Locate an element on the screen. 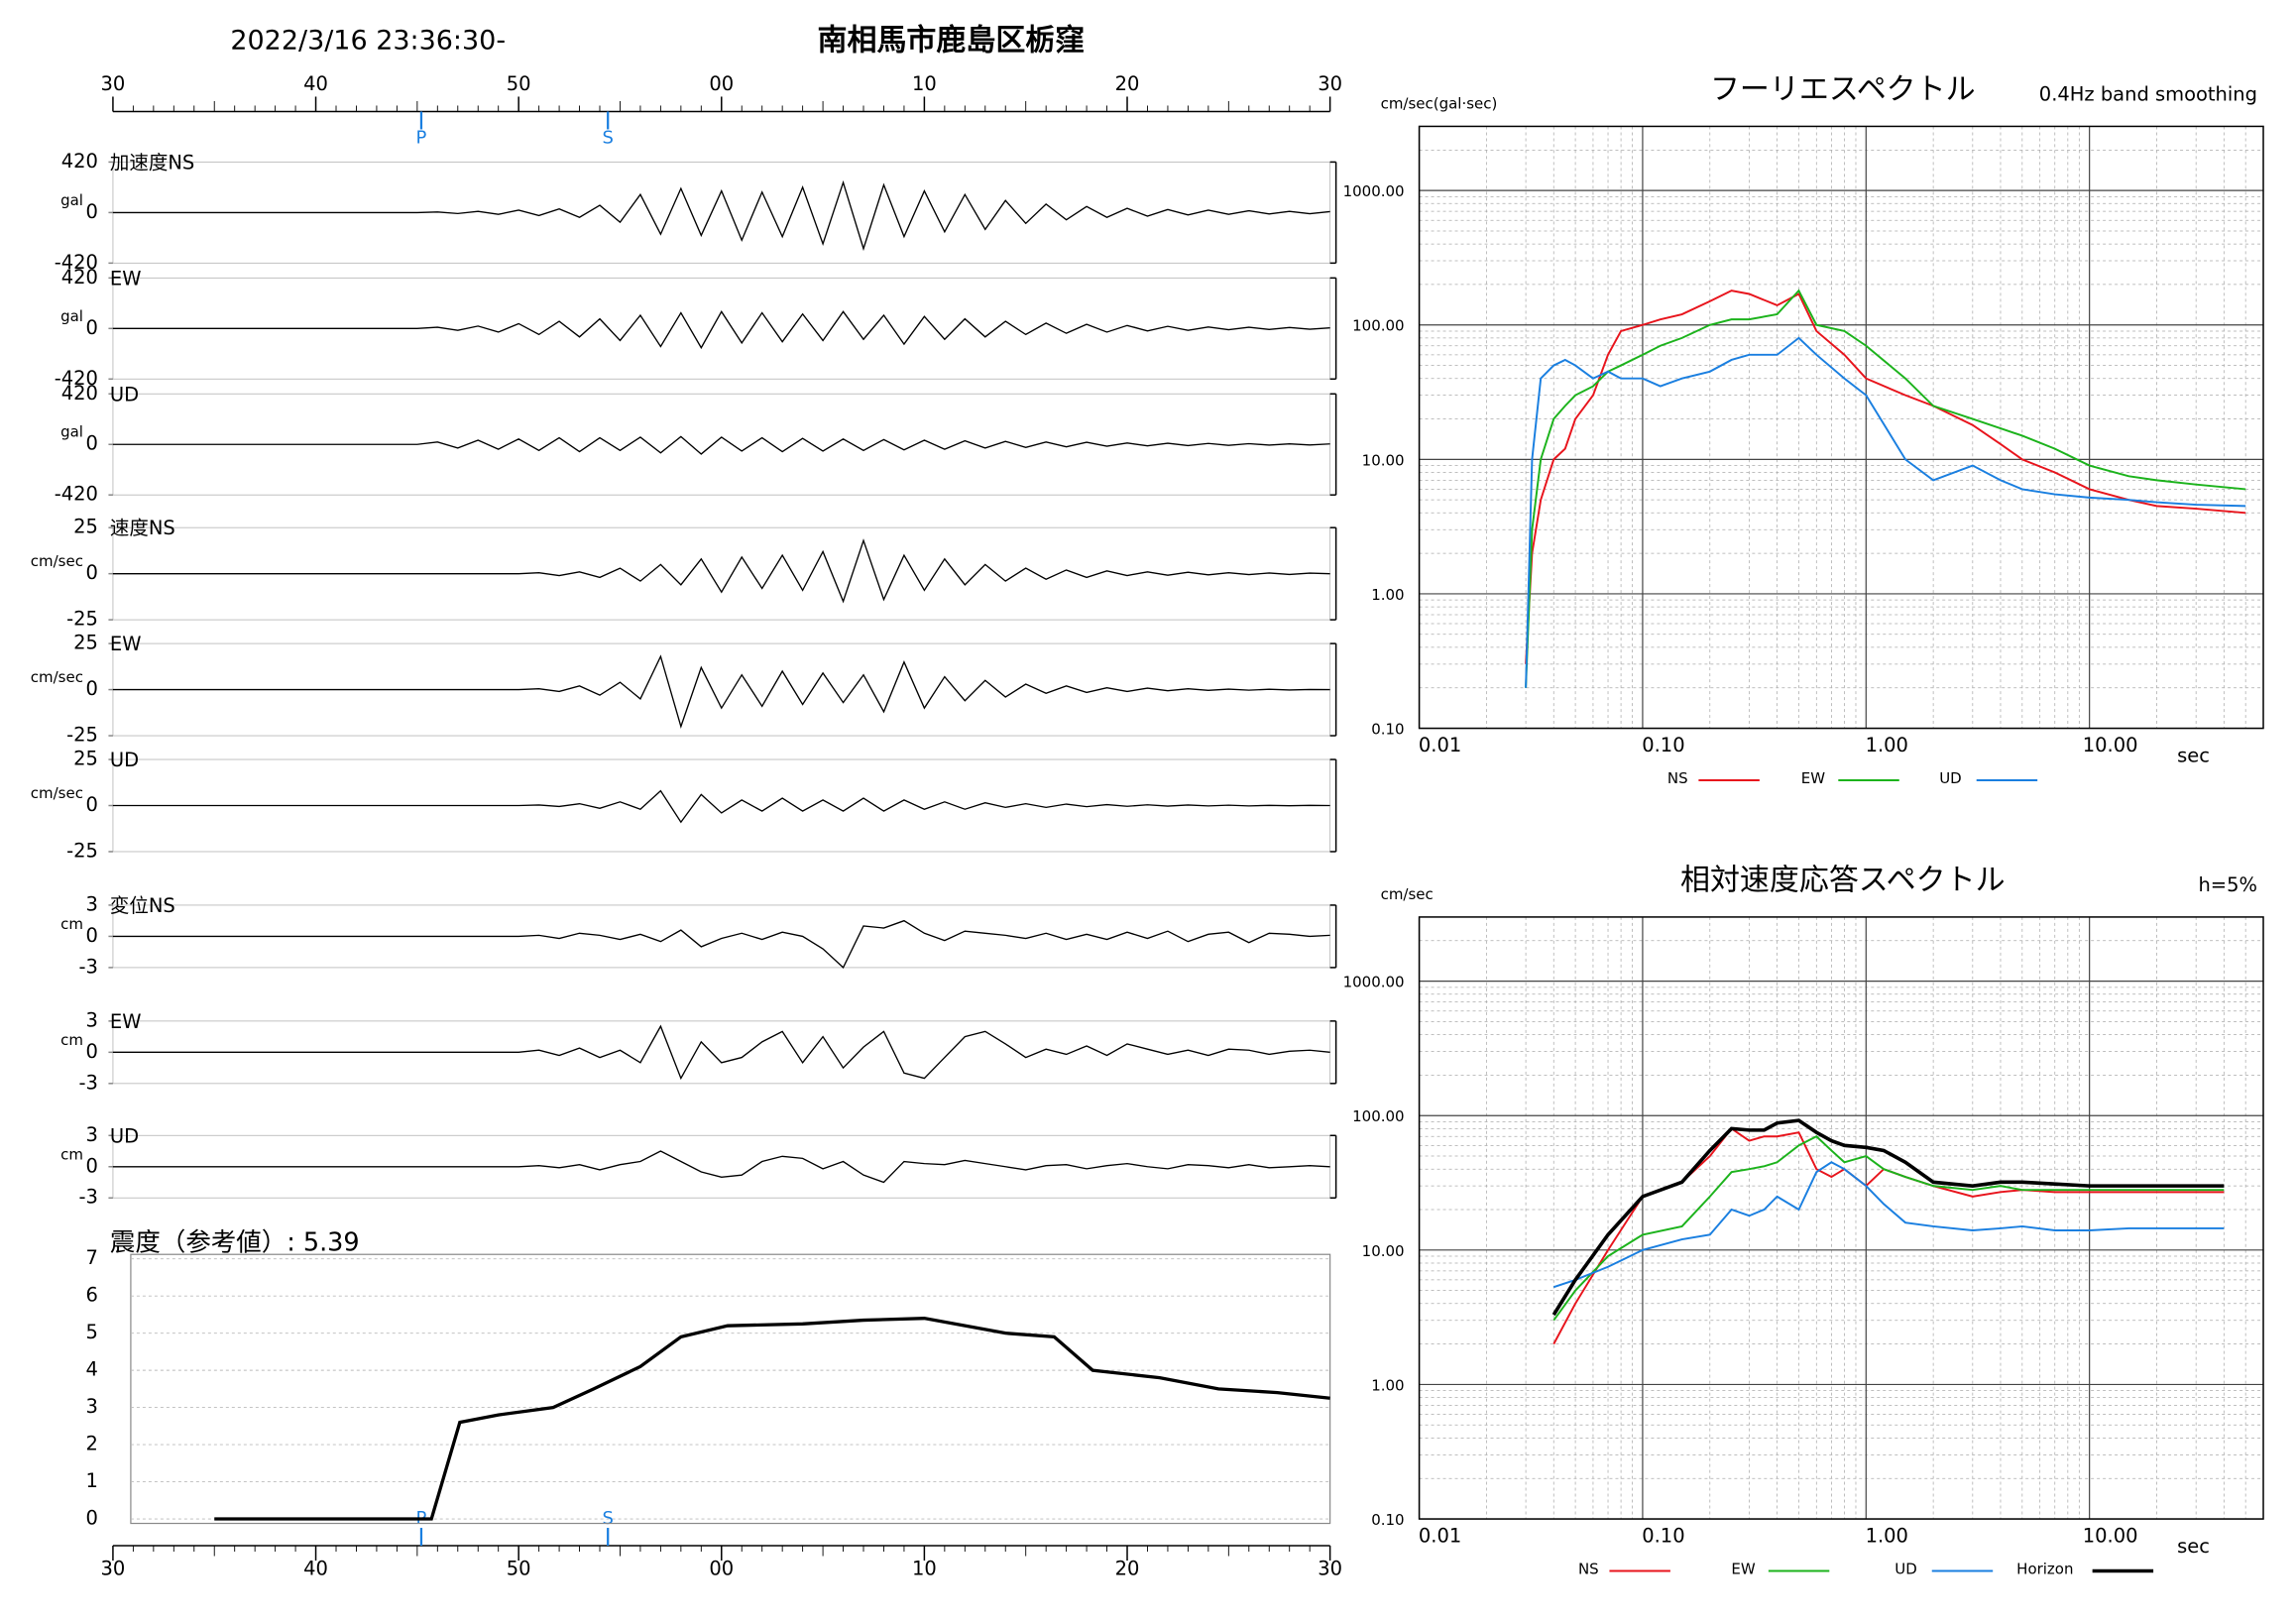 Image resolution: width=2296 pixels, height=1623 pixels. datetime: 2022/3/16 23:36:30- is located at coordinates (368, 41).